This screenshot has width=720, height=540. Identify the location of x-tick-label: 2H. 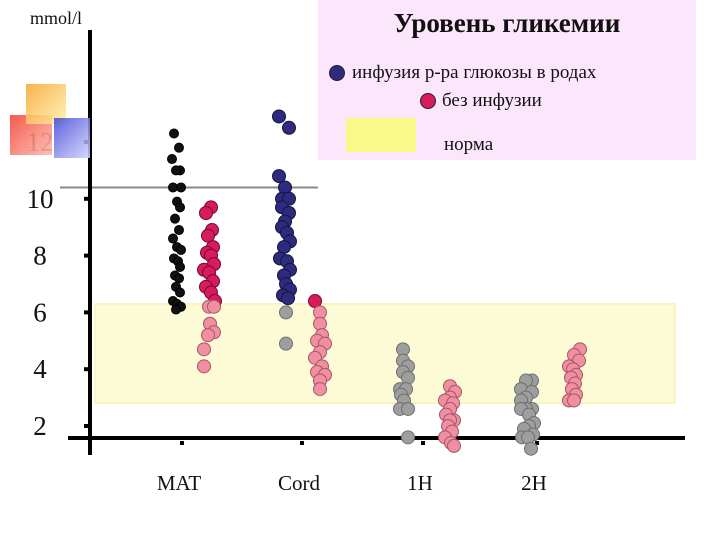
(534, 483).